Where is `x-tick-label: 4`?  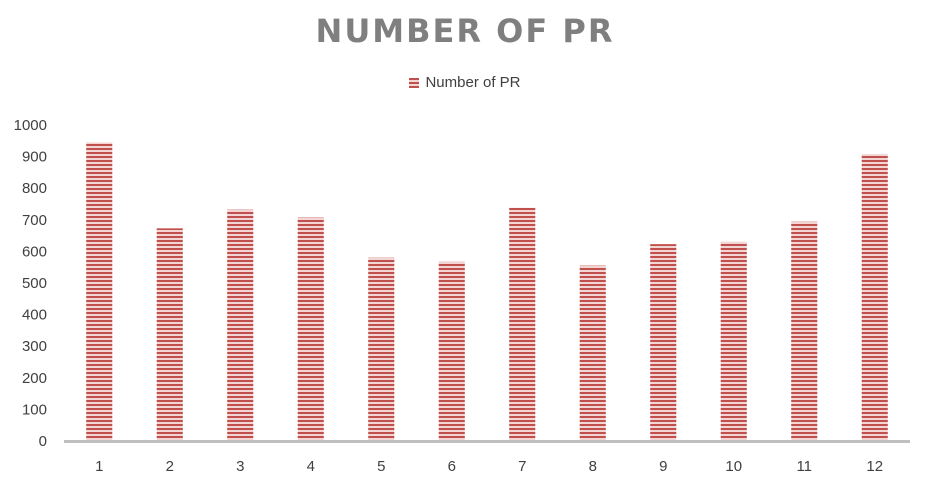 x-tick-label: 4 is located at coordinates (311, 466).